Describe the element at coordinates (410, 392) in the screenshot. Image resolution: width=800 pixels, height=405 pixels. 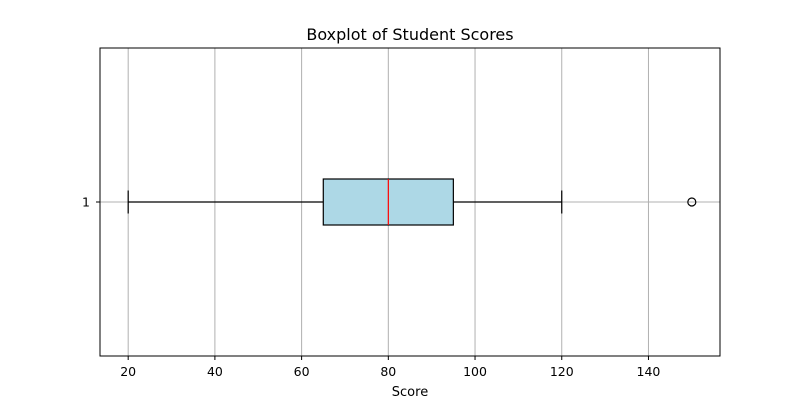
I see `x-axis-label: Score` at that location.